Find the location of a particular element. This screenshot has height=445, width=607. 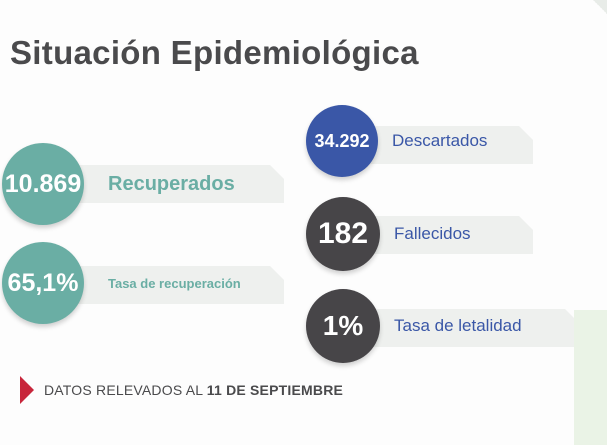

stat-recuperados: 10.869 Recuperados is located at coordinates (118, 184).